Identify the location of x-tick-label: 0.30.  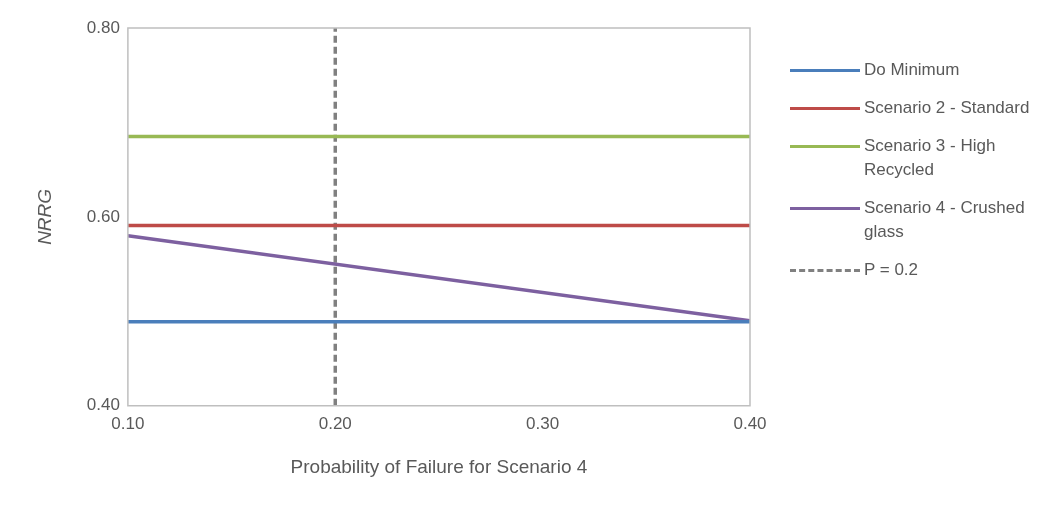
(543, 423).